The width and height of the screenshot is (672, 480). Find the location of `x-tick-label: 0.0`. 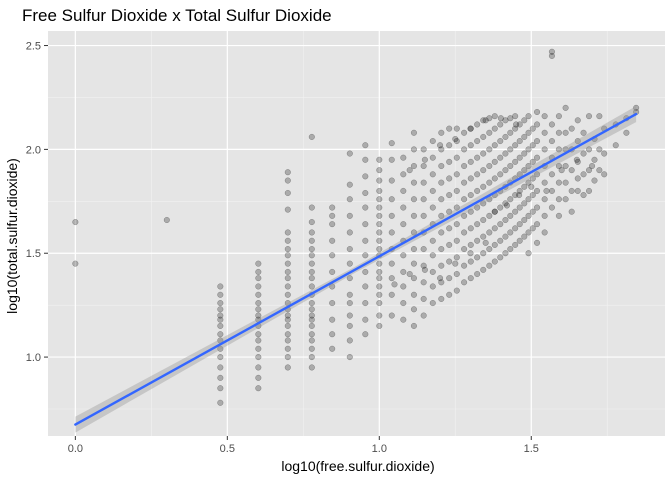

x-tick-label: 0.0 is located at coordinates (75, 449).